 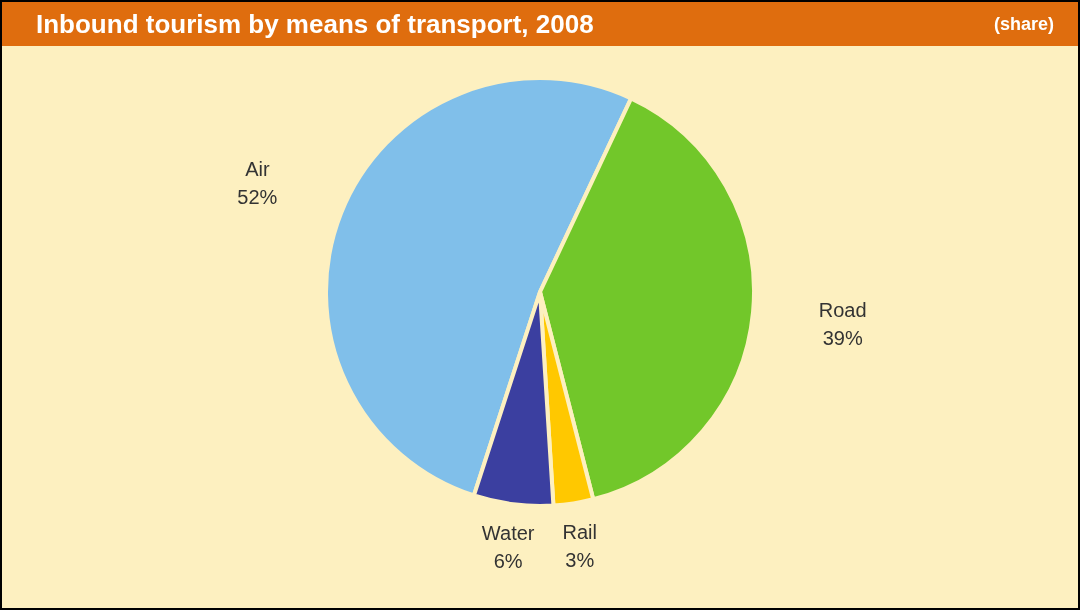 I want to click on data-label: 39%, so click(x=842, y=337).